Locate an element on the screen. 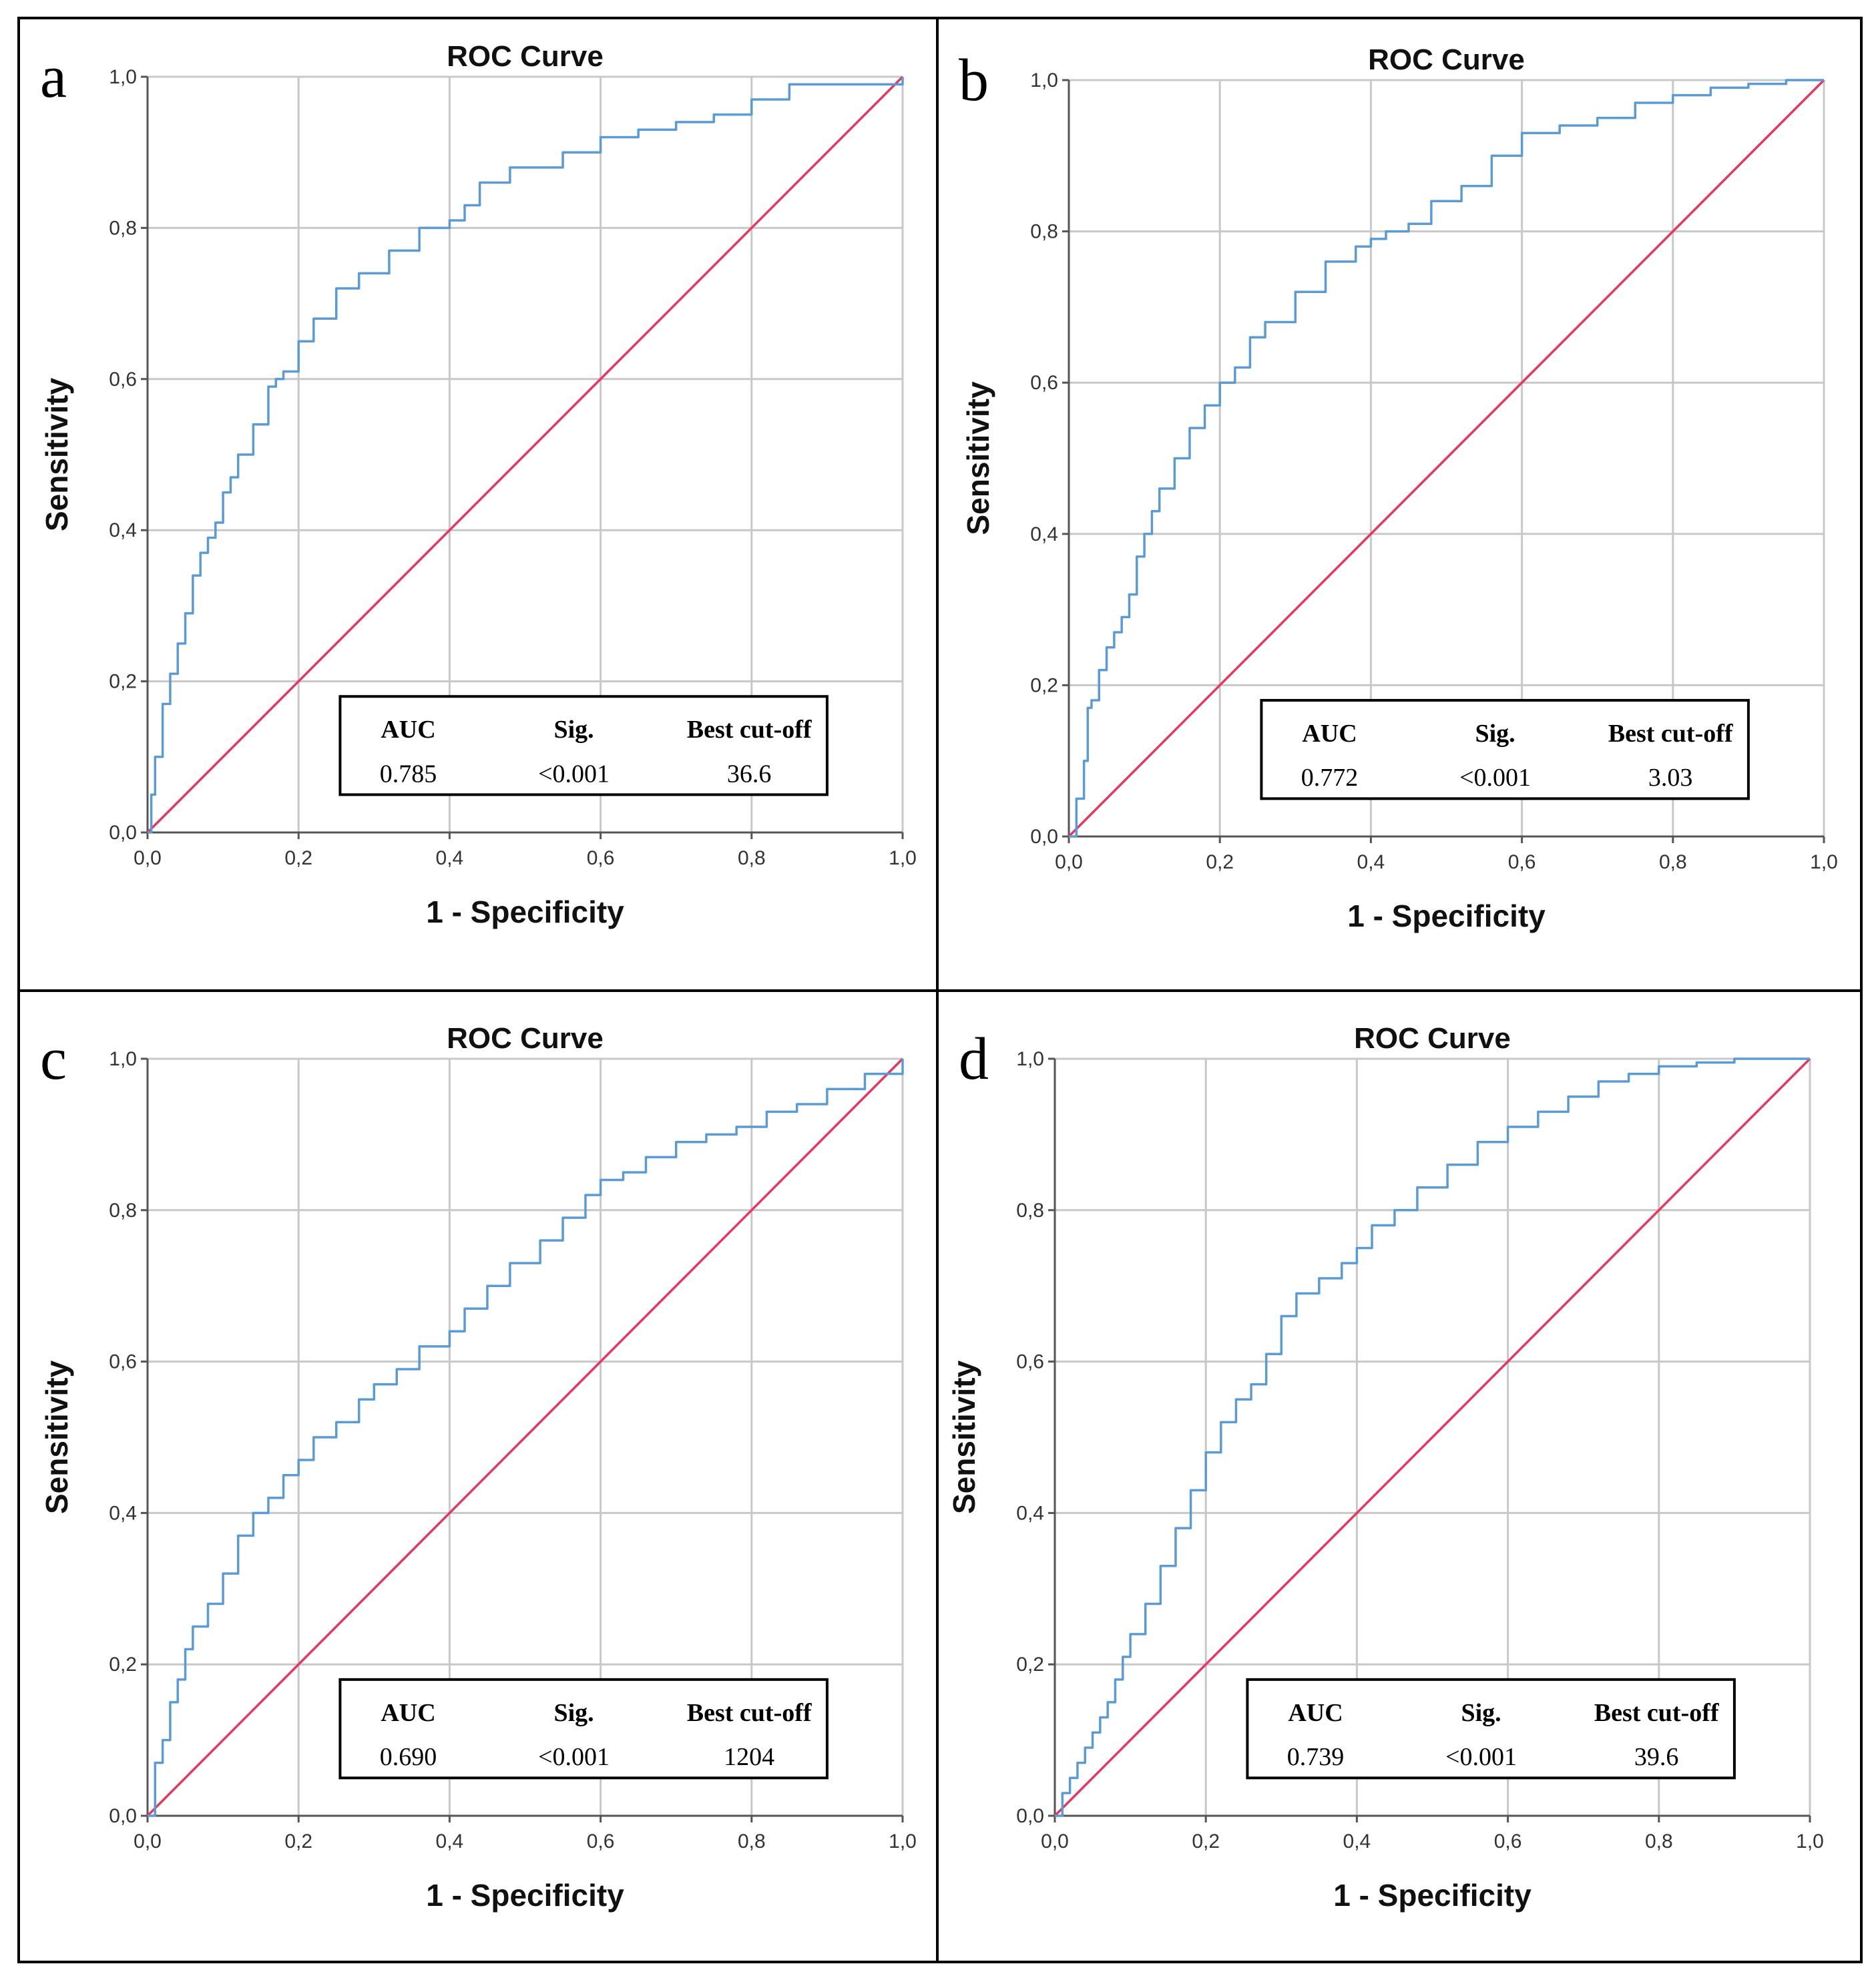  stats-value: 0.739 is located at coordinates (1316, 1757).